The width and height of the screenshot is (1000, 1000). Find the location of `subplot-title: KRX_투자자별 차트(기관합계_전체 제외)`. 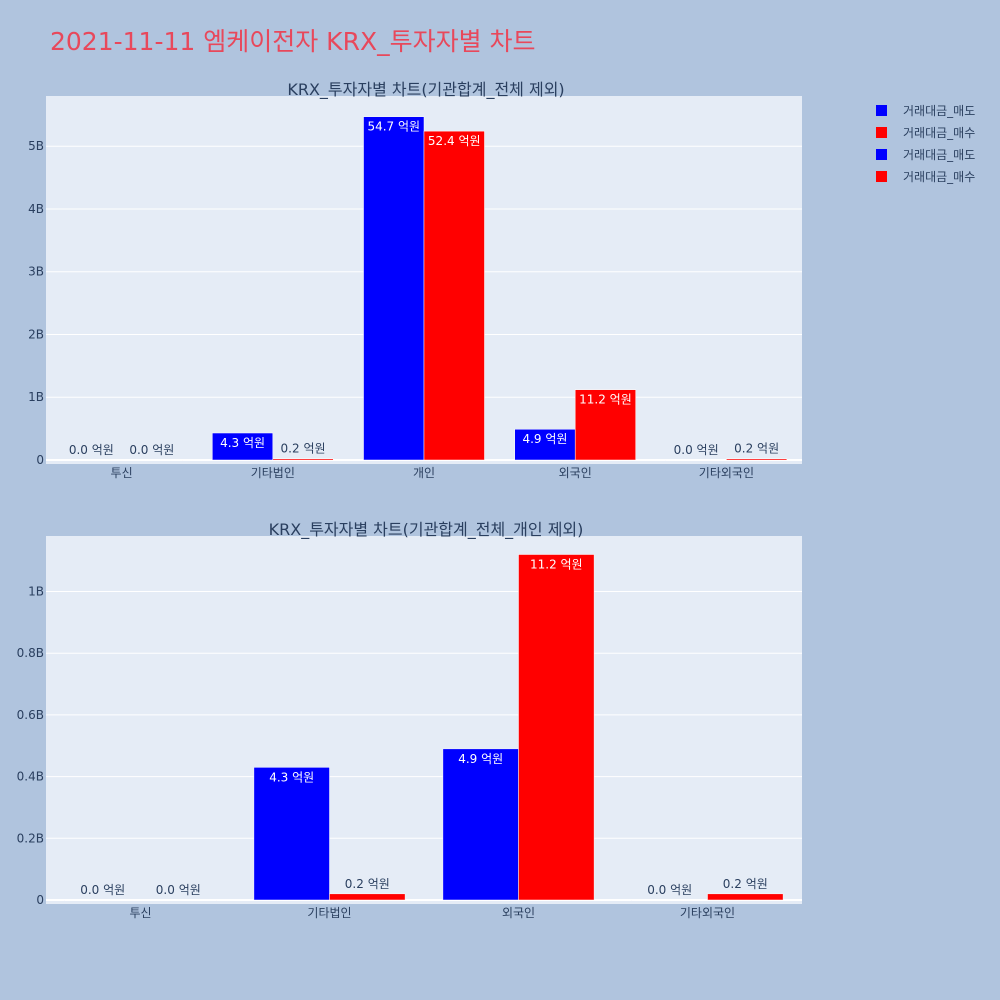

subplot-title: KRX_투자자별 차트(기관합계_전체 제외) is located at coordinates (425, 90).